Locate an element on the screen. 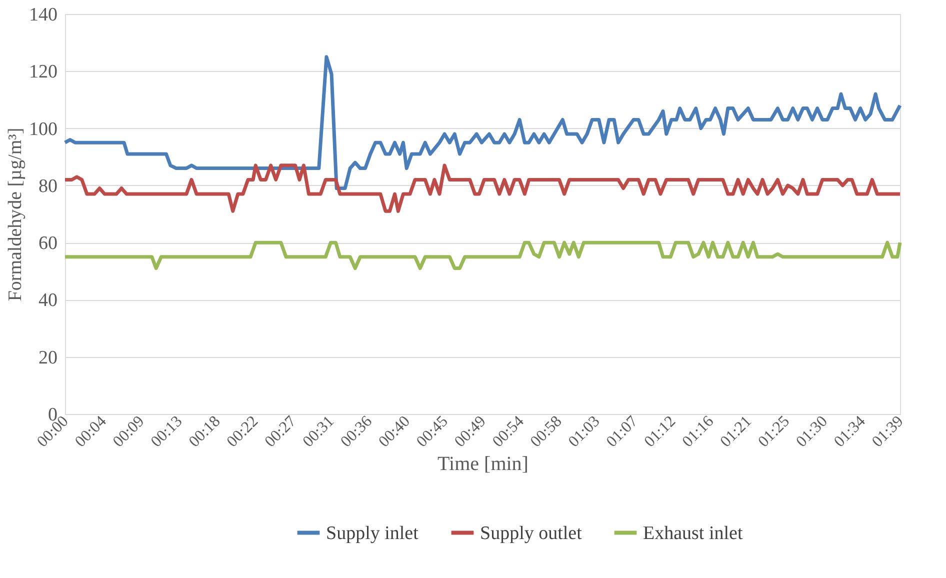  legend-label: Exhaust inlet is located at coordinates (693, 533).